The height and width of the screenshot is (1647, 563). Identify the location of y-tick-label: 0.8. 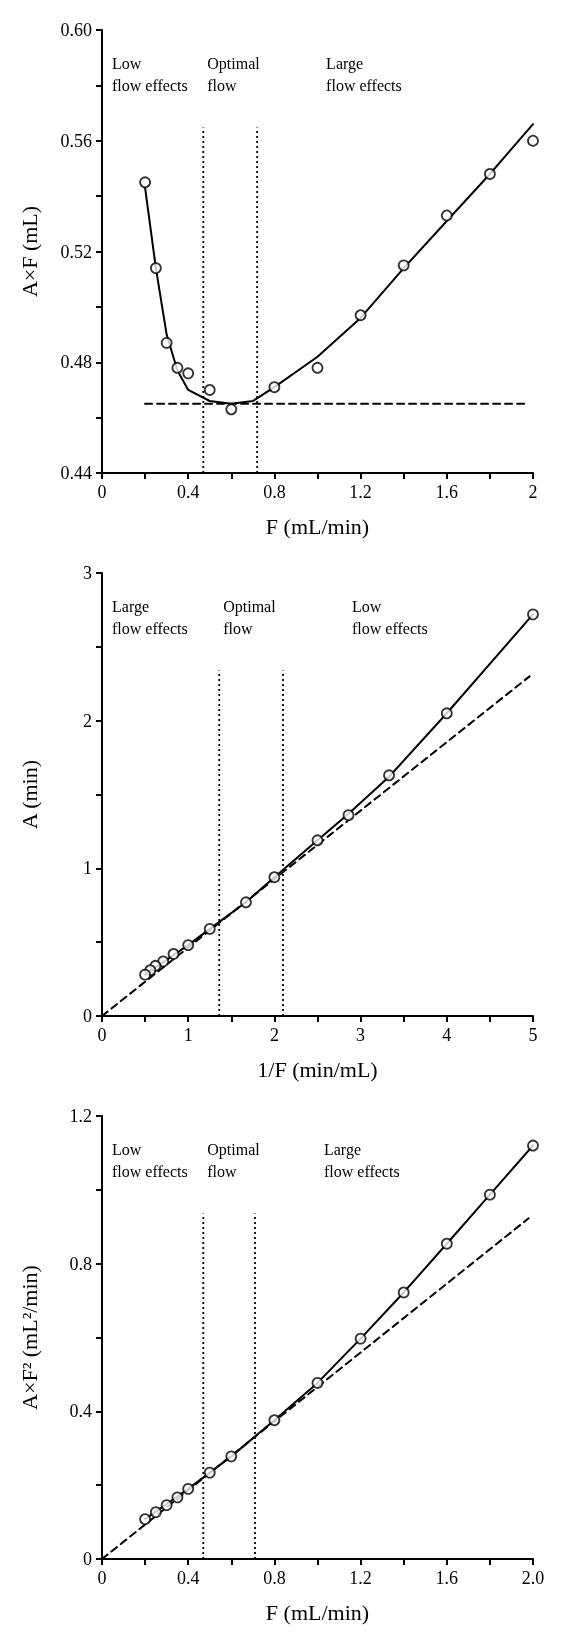
(80, 1263).